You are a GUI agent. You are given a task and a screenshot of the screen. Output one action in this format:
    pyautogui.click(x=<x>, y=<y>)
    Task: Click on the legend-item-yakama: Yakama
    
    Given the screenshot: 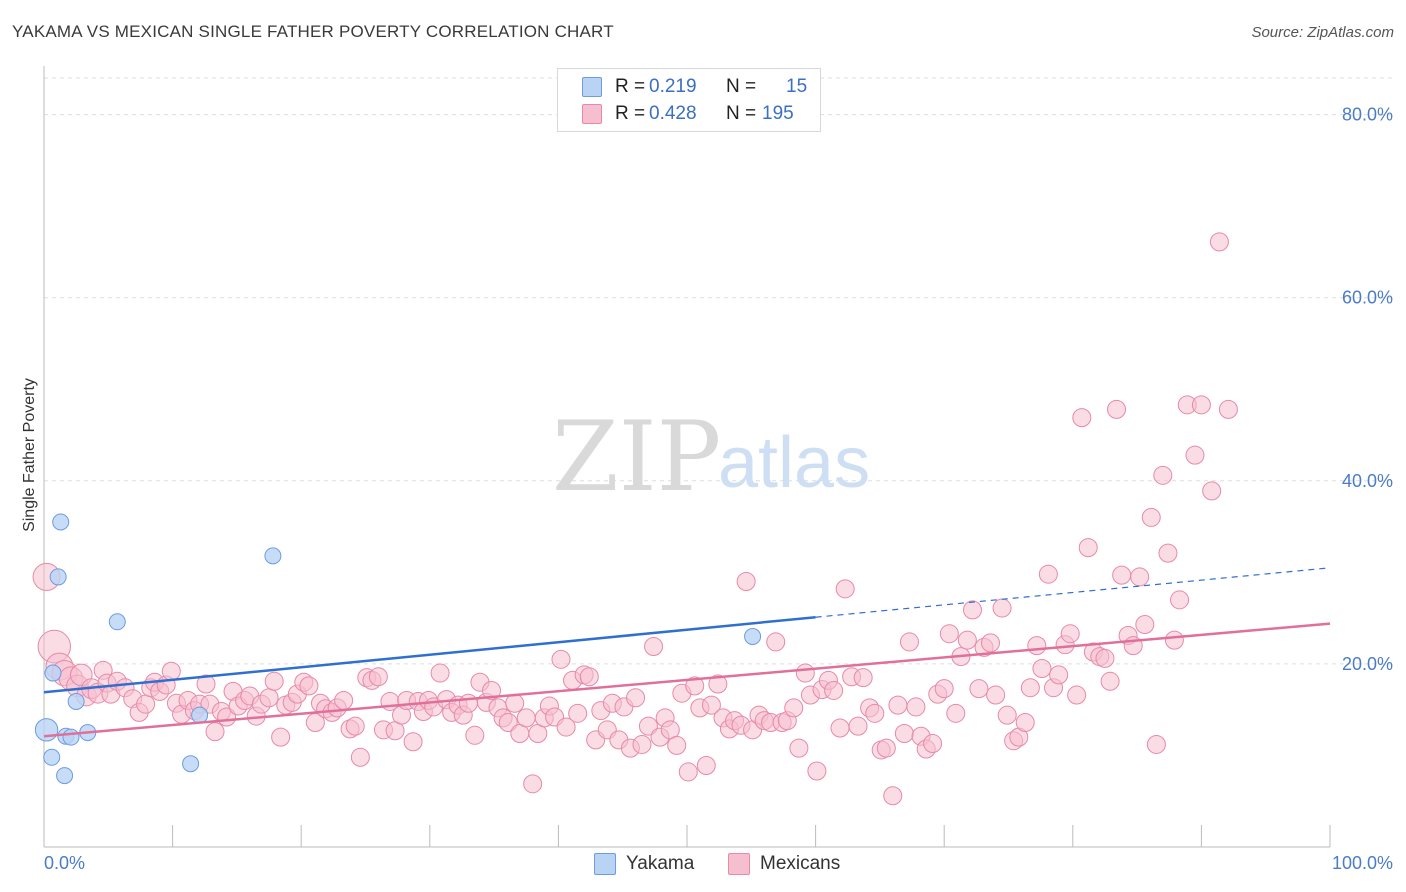 What is the action you would take?
    pyautogui.click(x=644, y=864)
    